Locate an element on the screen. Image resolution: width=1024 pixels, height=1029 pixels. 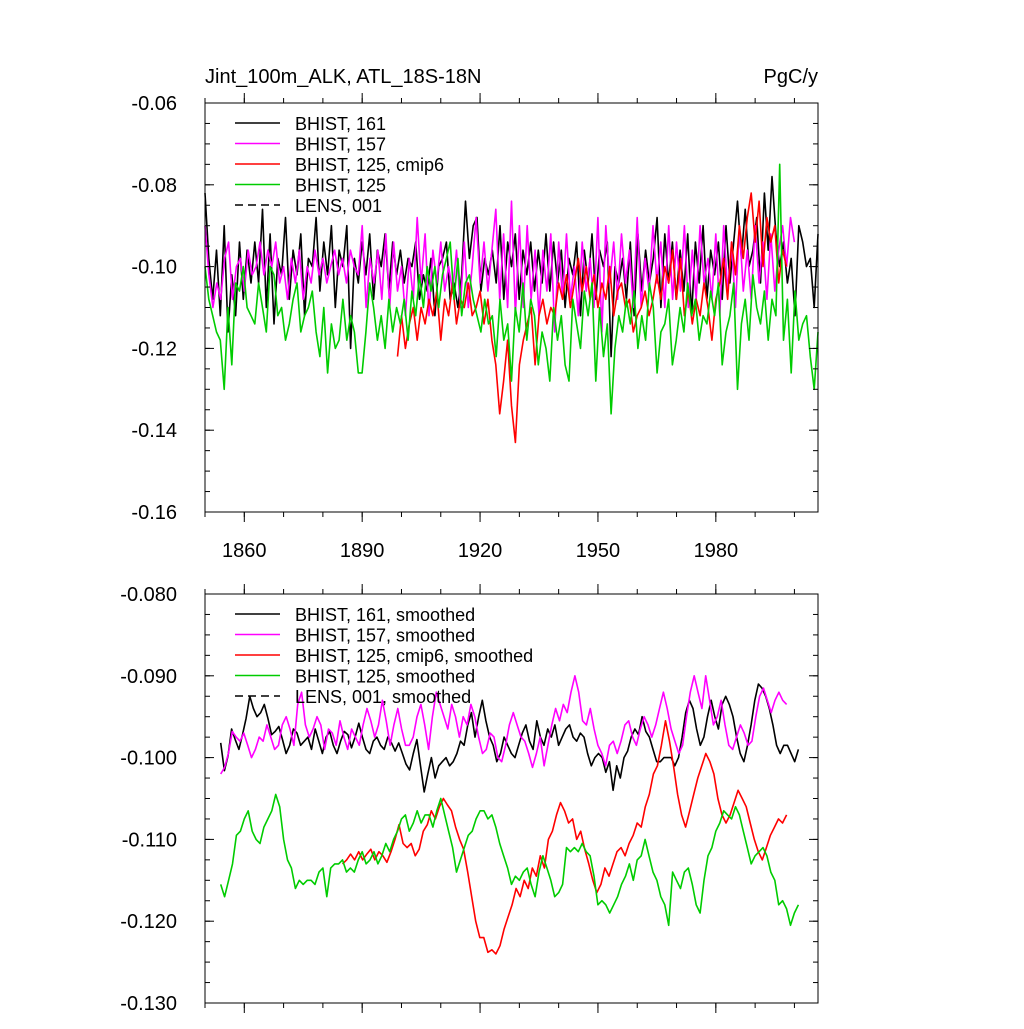
legend-label: LENS, 001, smoothed is located at coordinates (383, 697).